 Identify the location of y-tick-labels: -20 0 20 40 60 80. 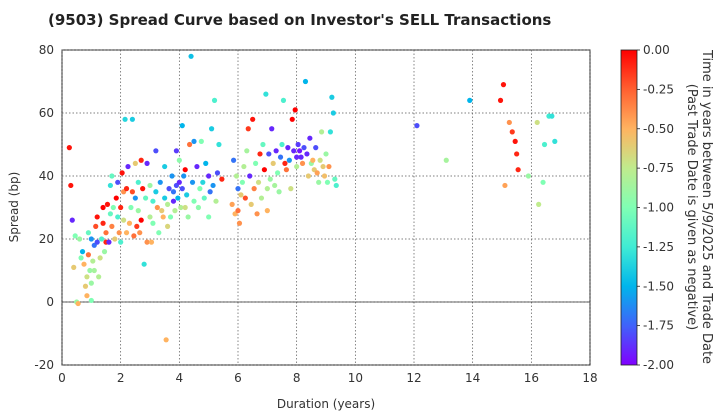
(44, 207).